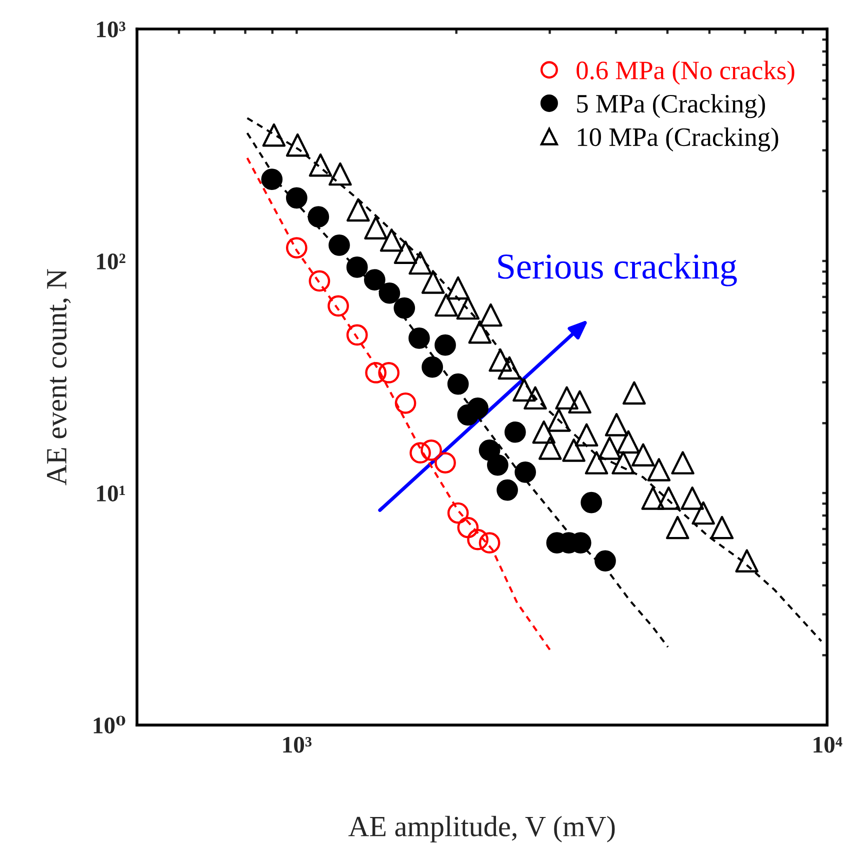  Describe the element at coordinates (110, 725) in the screenshot. I see `y-tick-label: 10⁰` at that location.